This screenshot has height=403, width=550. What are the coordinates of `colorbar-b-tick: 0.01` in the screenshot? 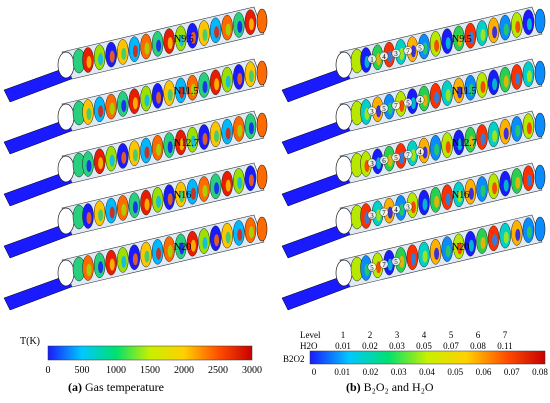 It's located at (342, 372).